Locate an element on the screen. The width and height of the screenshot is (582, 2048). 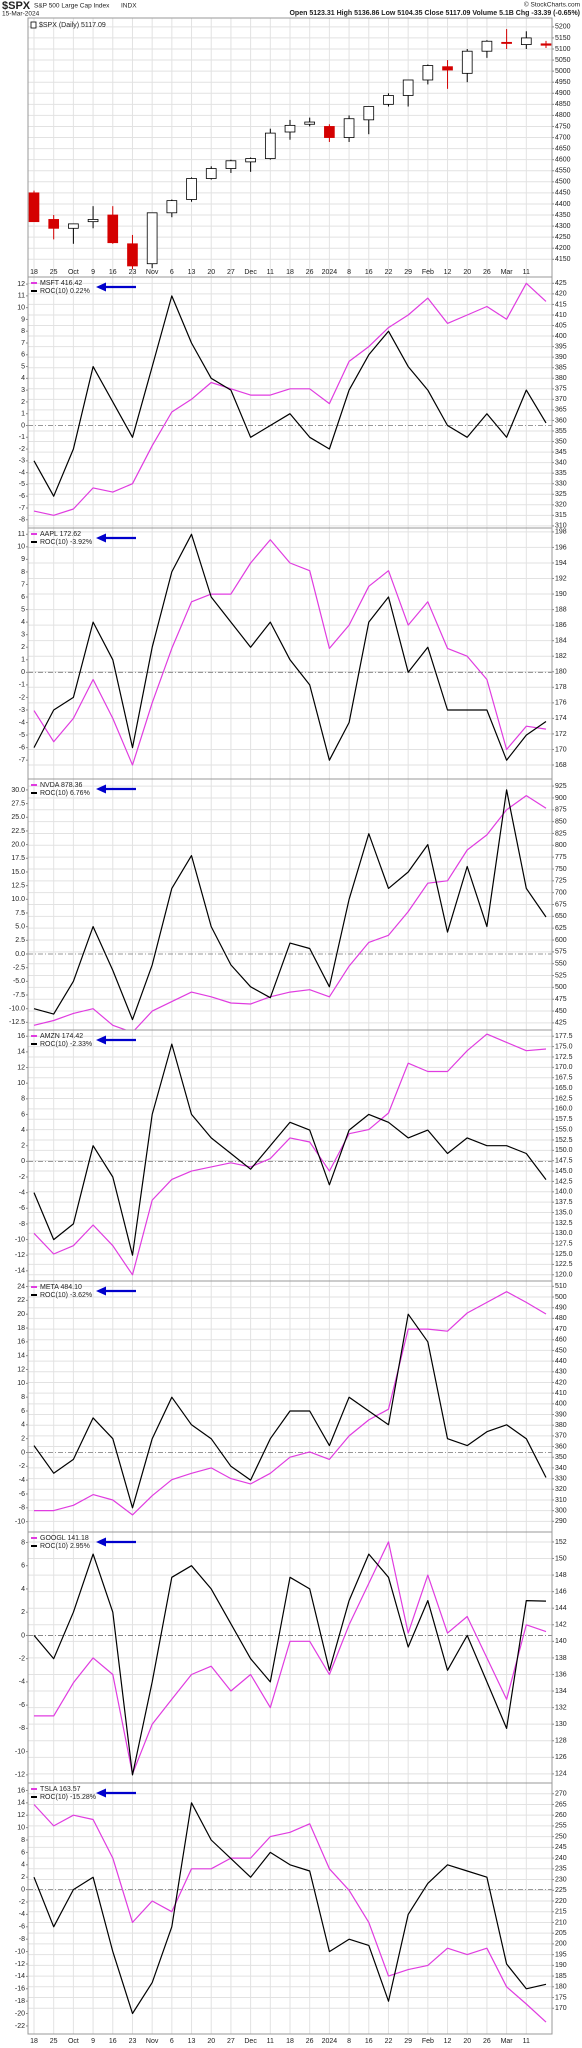
y2-tick-label: 430 is located at coordinates (561, 1372).